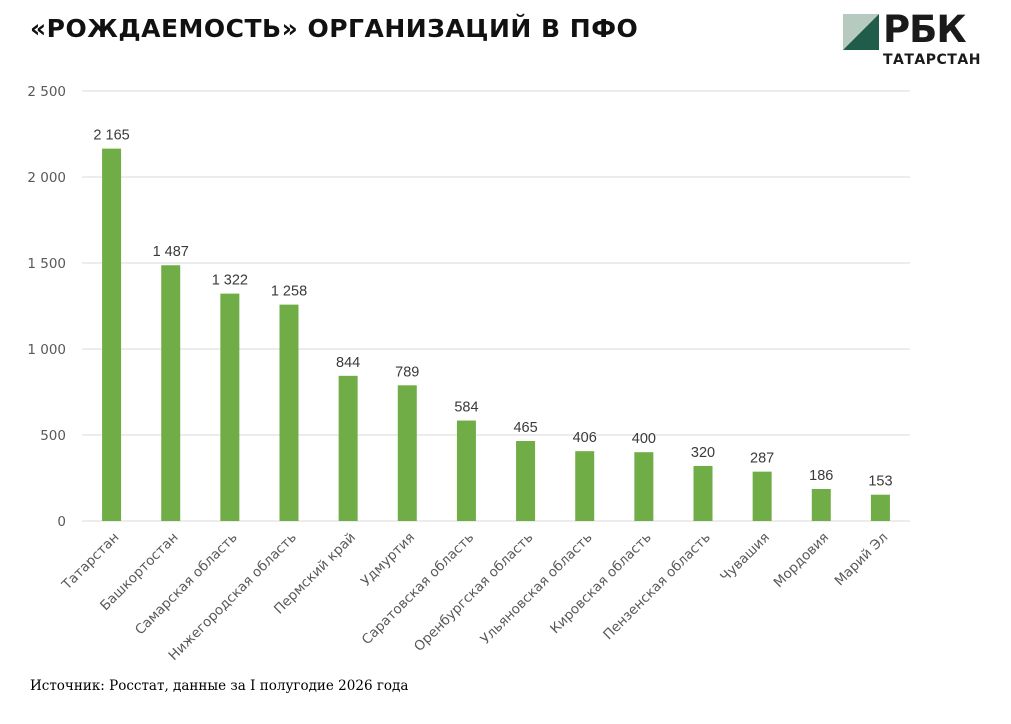  I want to click on x-tick-label: Пензенская область, so click(657, 586).